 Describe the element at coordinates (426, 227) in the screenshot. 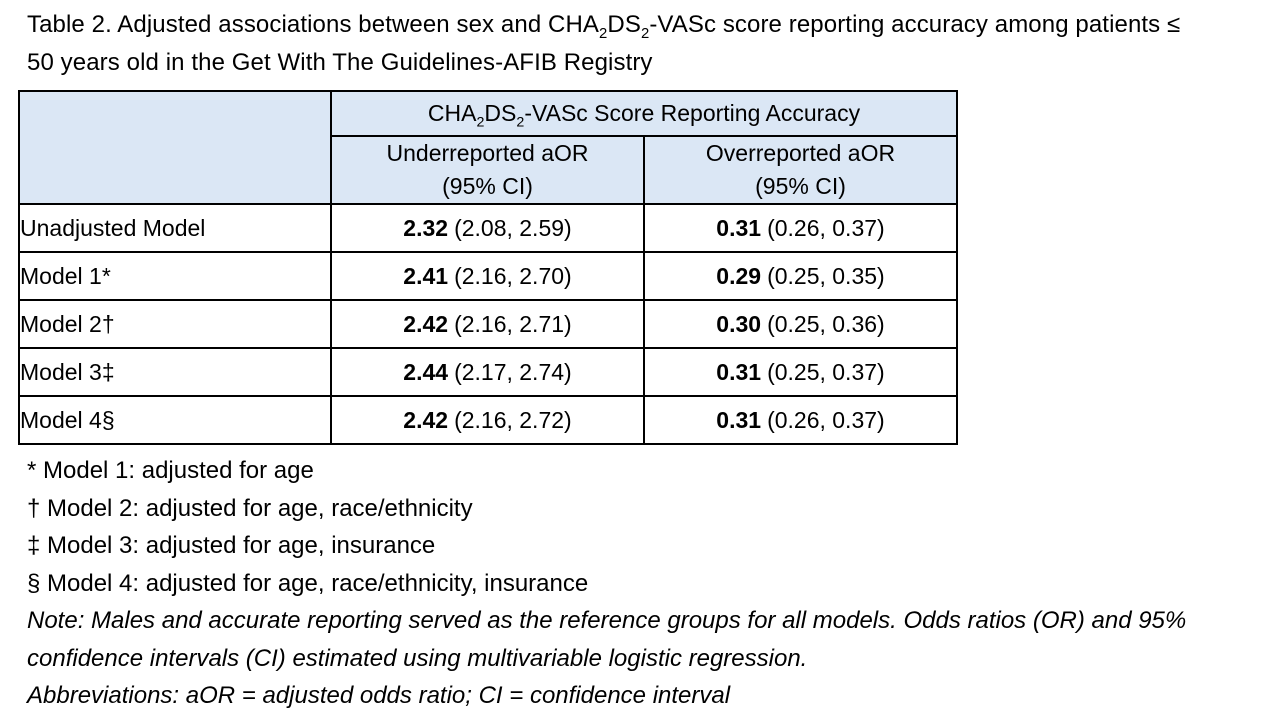

I see `aor-value: 2.32` at that location.